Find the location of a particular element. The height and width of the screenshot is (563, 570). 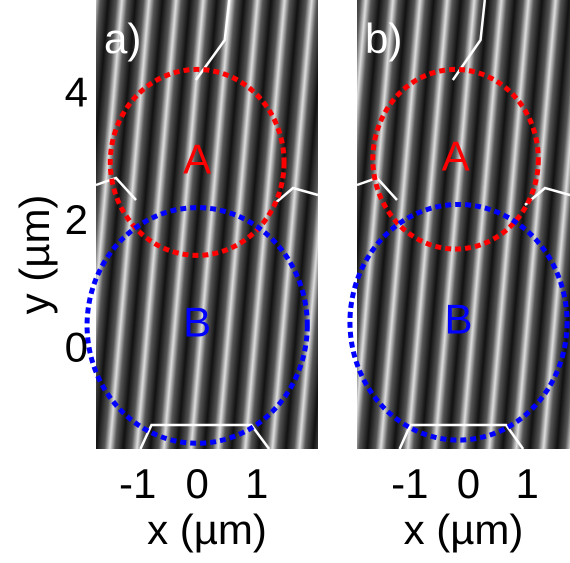

y-tick-label: 0 is located at coordinates (76, 346).